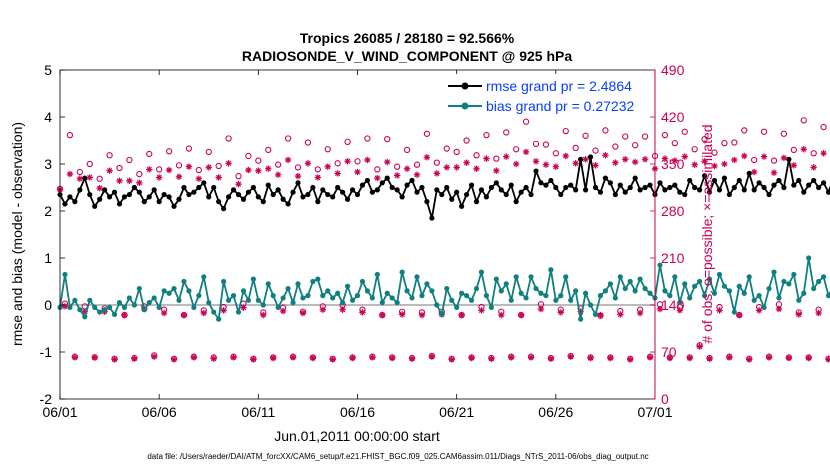 The image size is (830, 470). I want to click on y-tick-label: -1, so click(46, 352).